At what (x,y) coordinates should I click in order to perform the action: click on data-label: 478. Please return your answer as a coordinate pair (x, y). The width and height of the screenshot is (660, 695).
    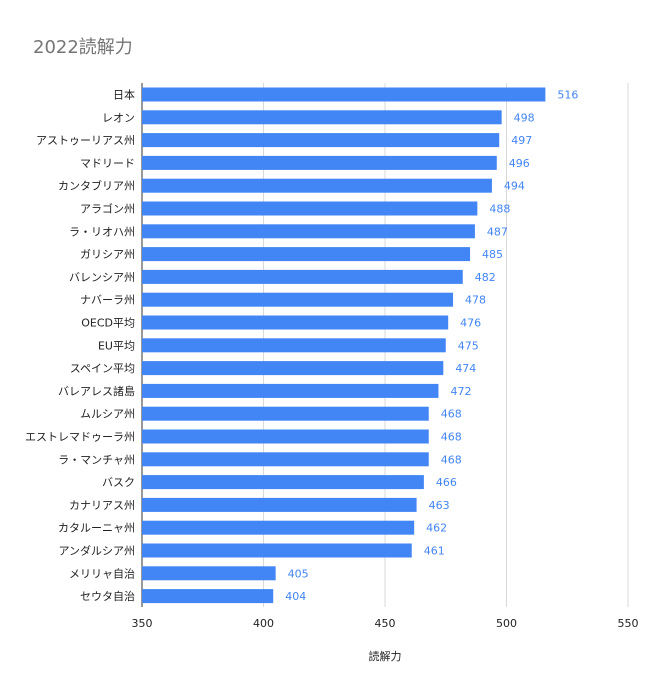
    Looking at the image, I should click on (475, 300).